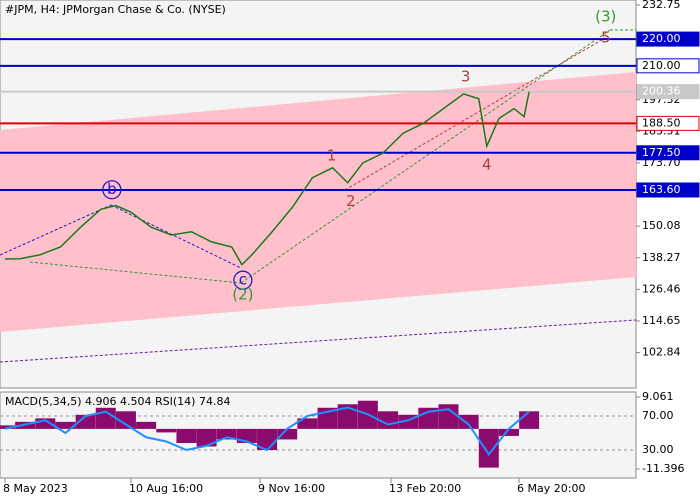 The image size is (700, 504). Describe the element at coordinates (661, 65) in the screenshot. I see `level-label: 210.00` at that location.